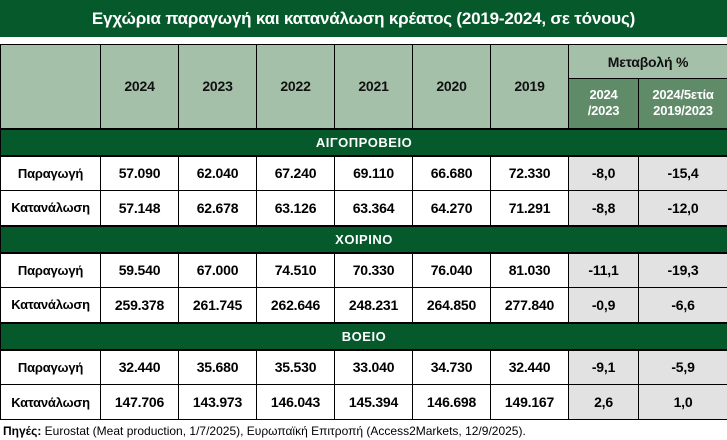  What do you see at coordinates (603, 111) in the screenshot?
I see `change-col-line2: /2023` at bounding box center [603, 111].